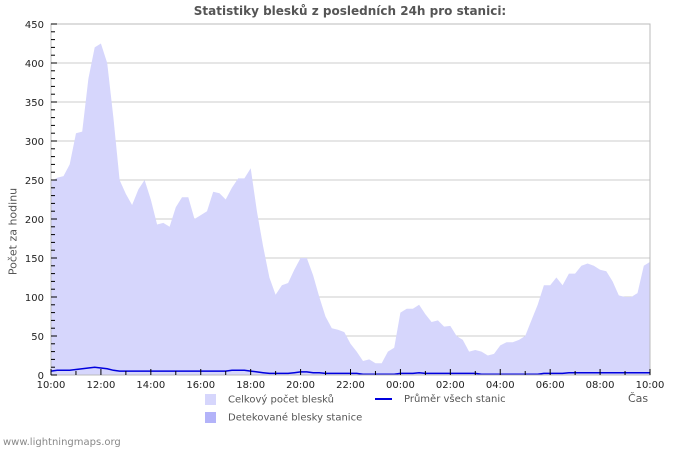 Image resolution: width=700 pixels, height=450 pixels. Describe the element at coordinates (34, 142) in the screenshot. I see `svg-text: 300` at that location.